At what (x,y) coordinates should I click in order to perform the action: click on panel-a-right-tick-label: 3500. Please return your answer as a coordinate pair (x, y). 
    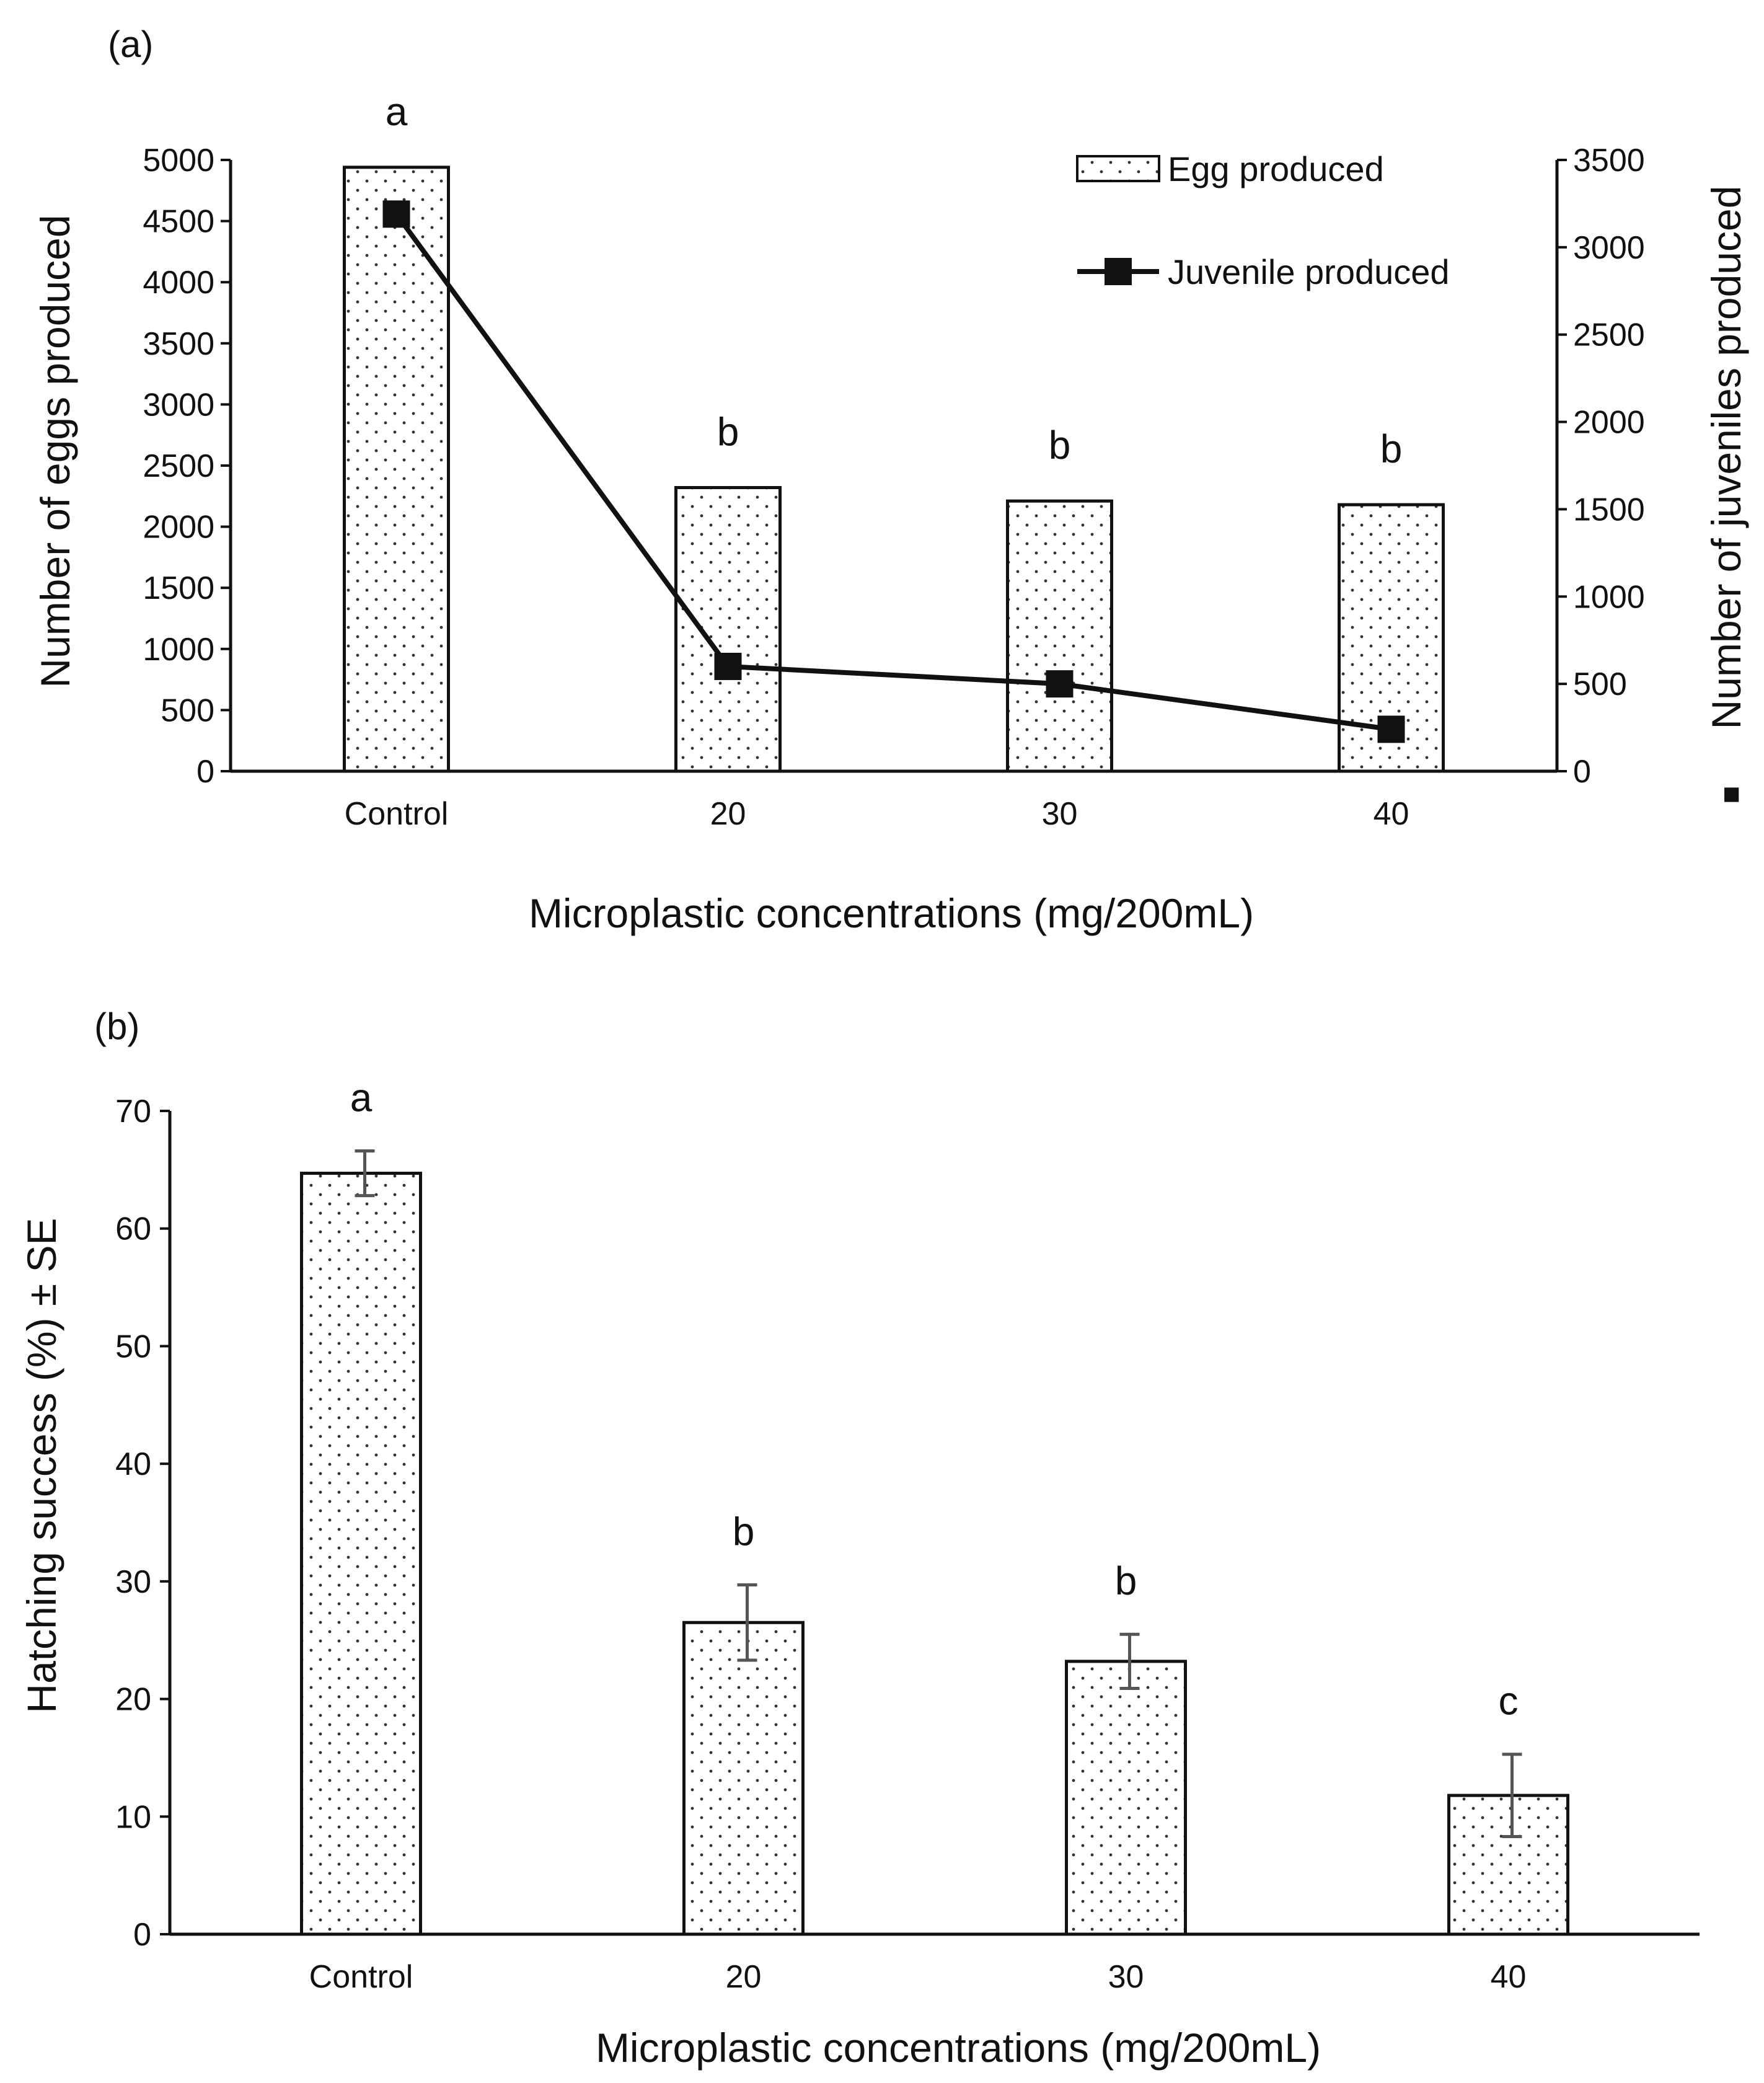
    Looking at the image, I should click on (1609, 161).